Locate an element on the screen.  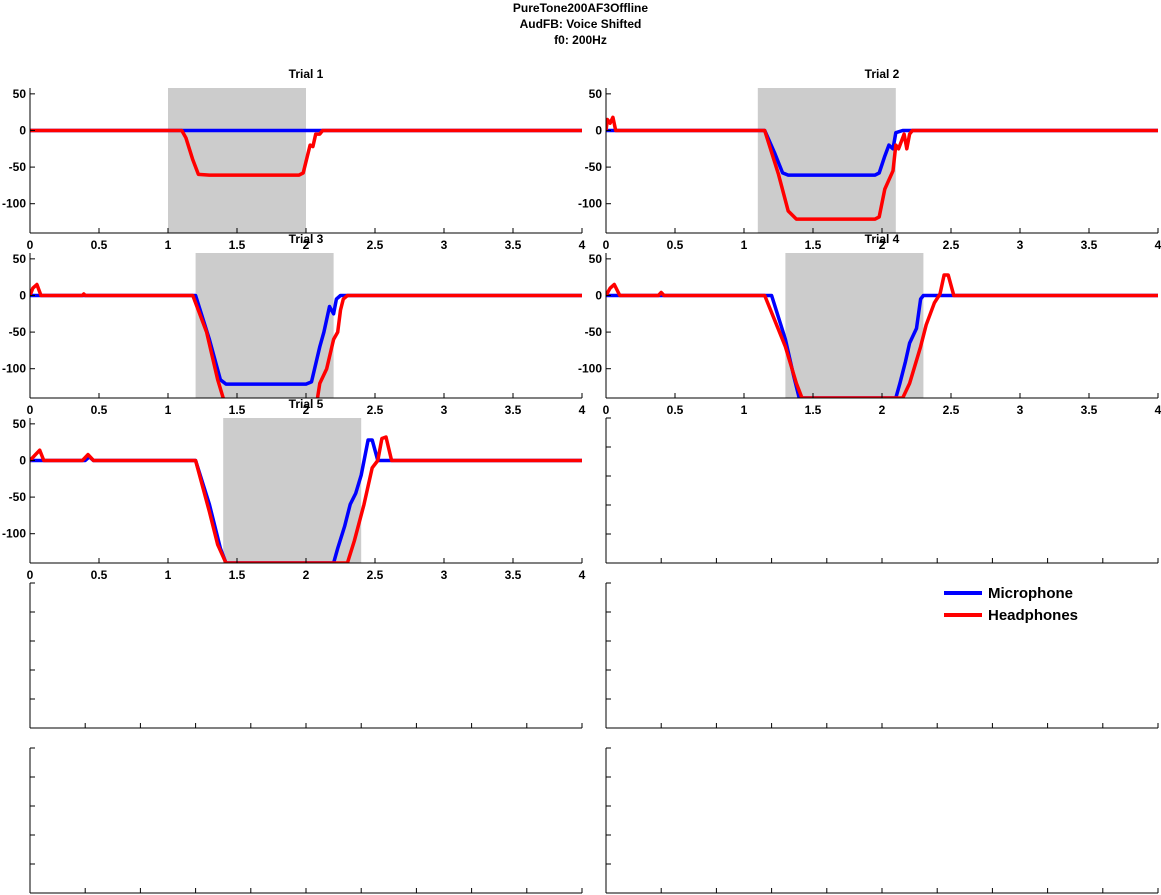
subplot-title: Trial 5 is located at coordinates (306, 404).